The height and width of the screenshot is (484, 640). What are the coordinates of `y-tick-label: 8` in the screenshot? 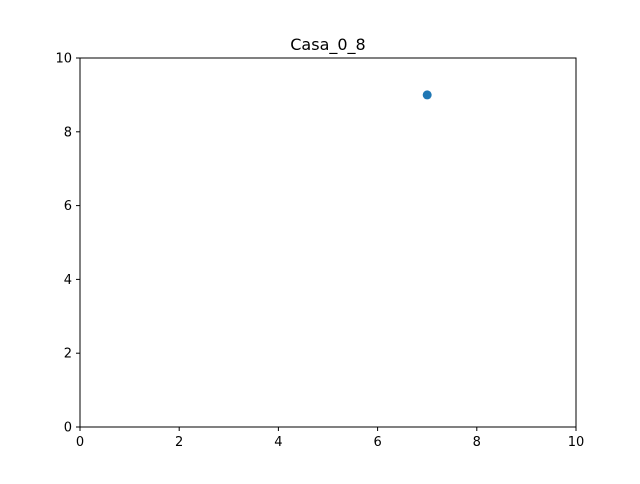 It's located at (68, 132).